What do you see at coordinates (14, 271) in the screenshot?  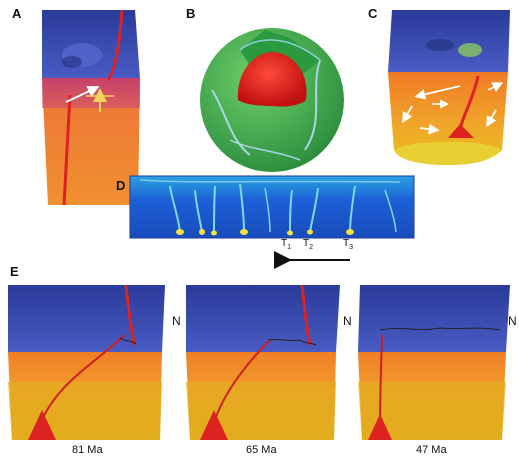 I see `panel-label-e: E` at bounding box center [14, 271].